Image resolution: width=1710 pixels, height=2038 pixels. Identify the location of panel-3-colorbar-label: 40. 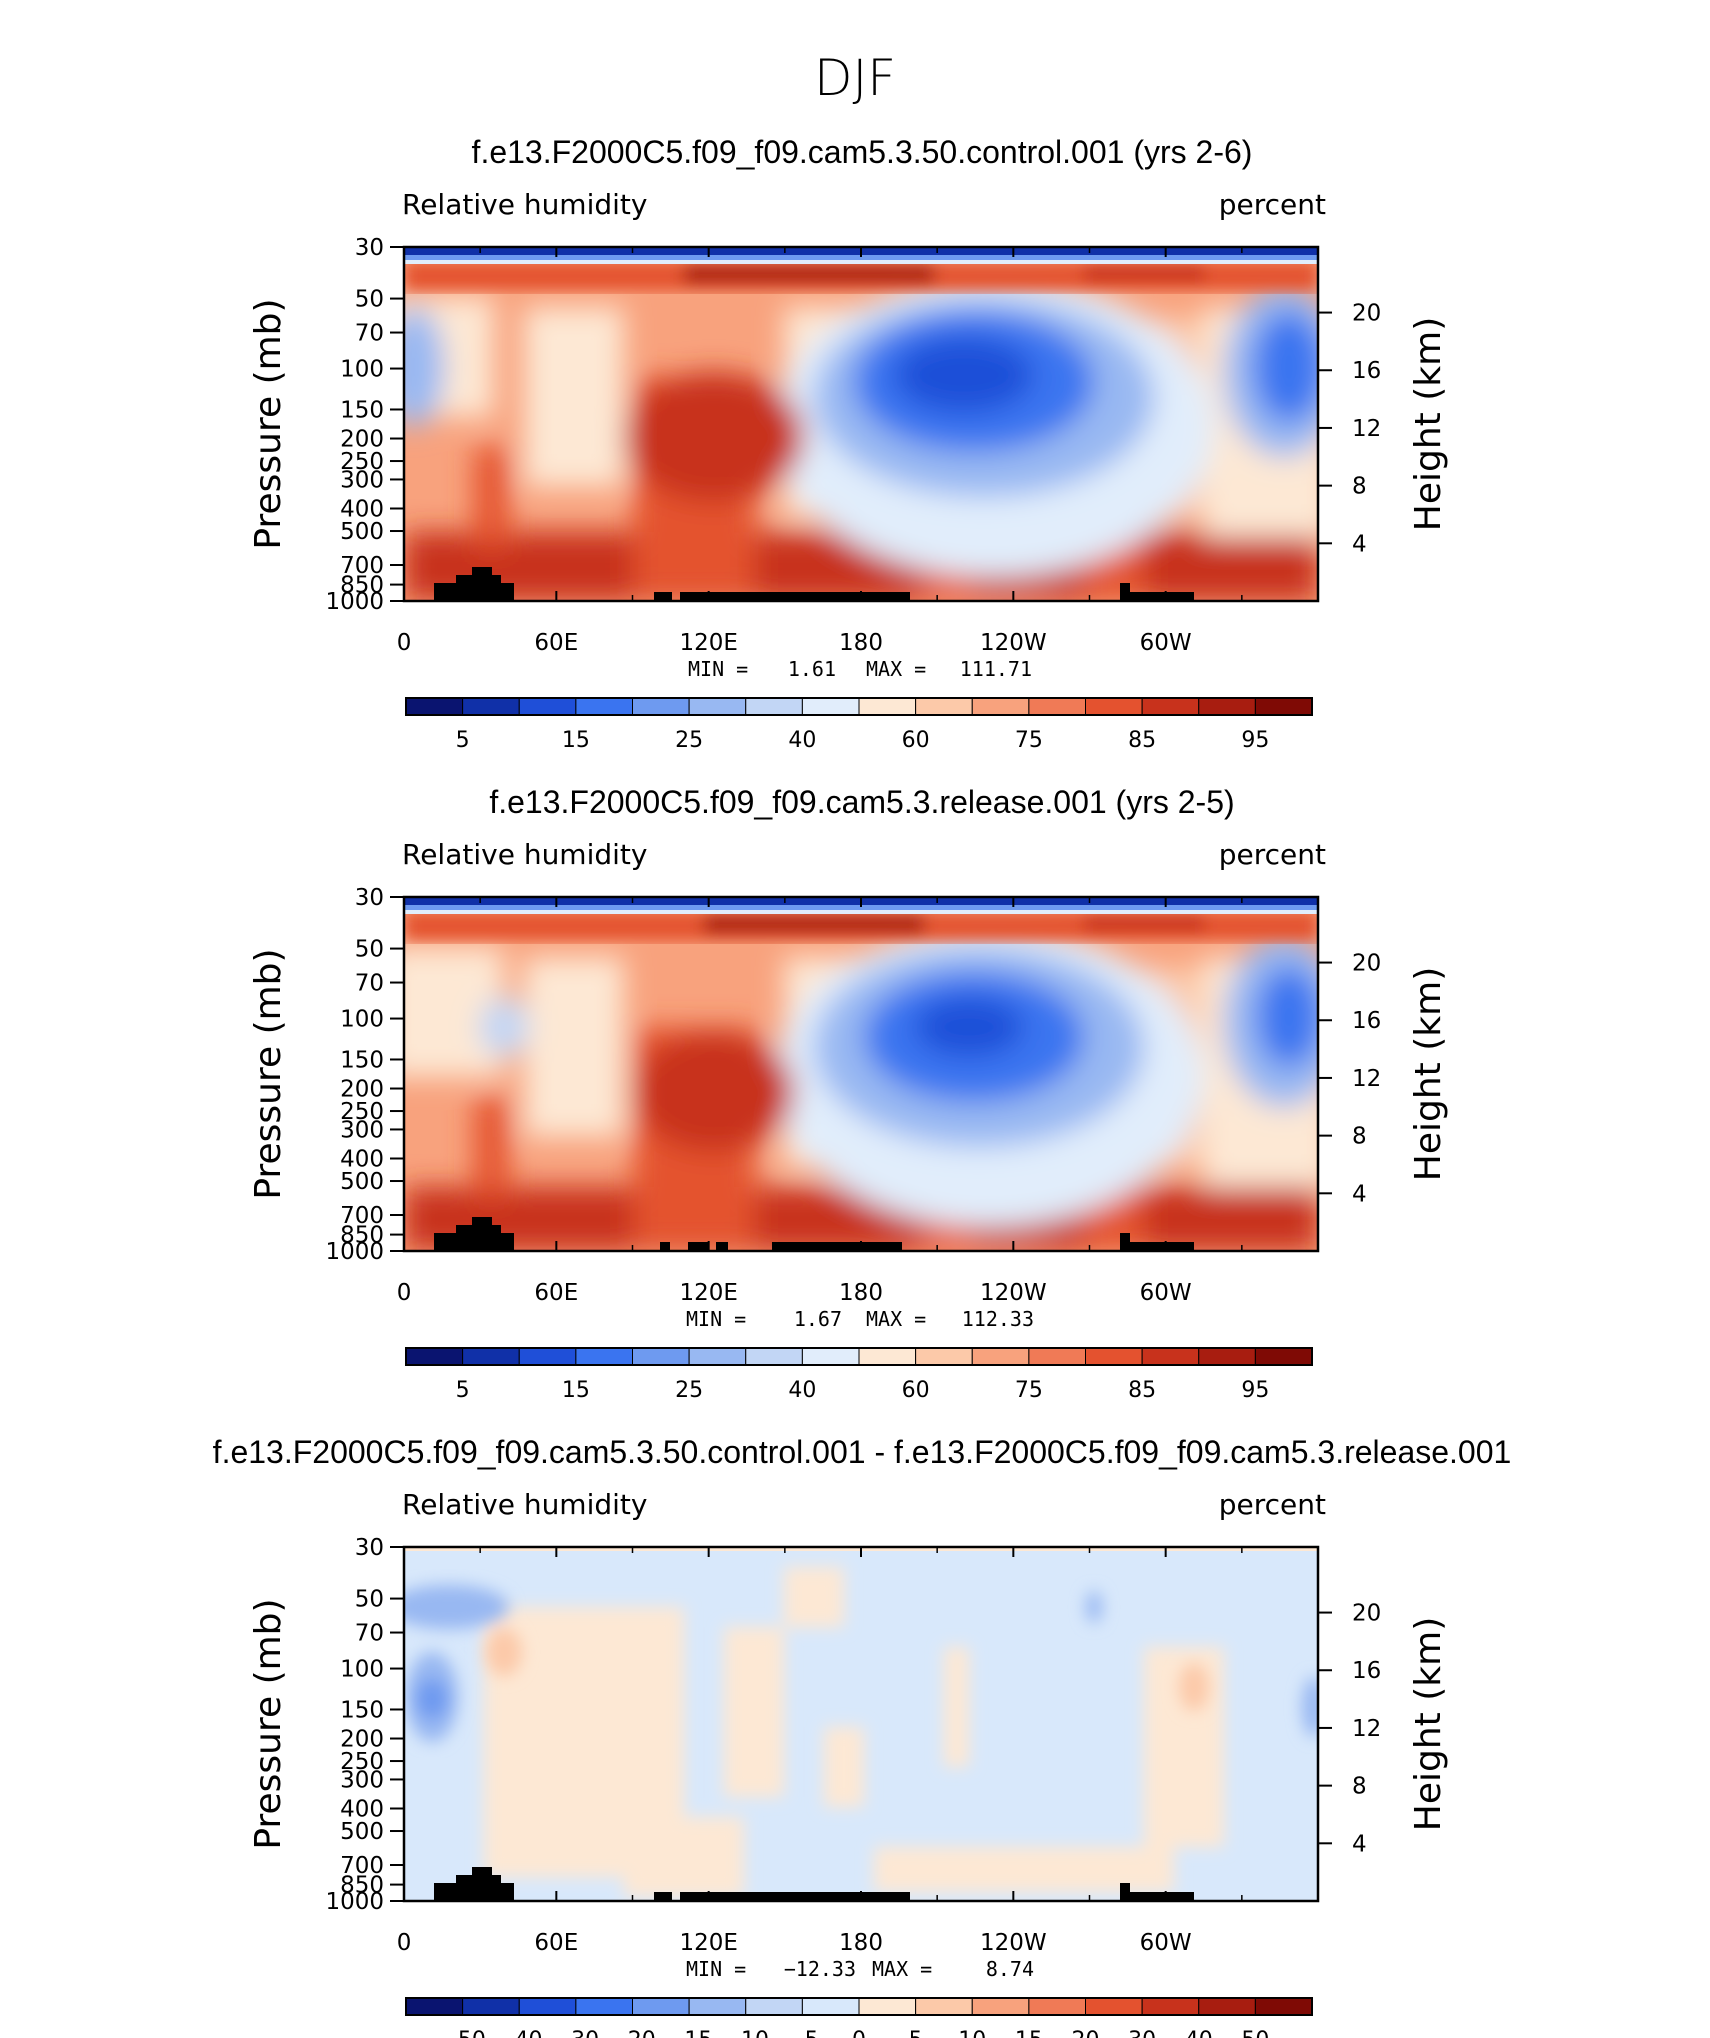
(1199, 2033).